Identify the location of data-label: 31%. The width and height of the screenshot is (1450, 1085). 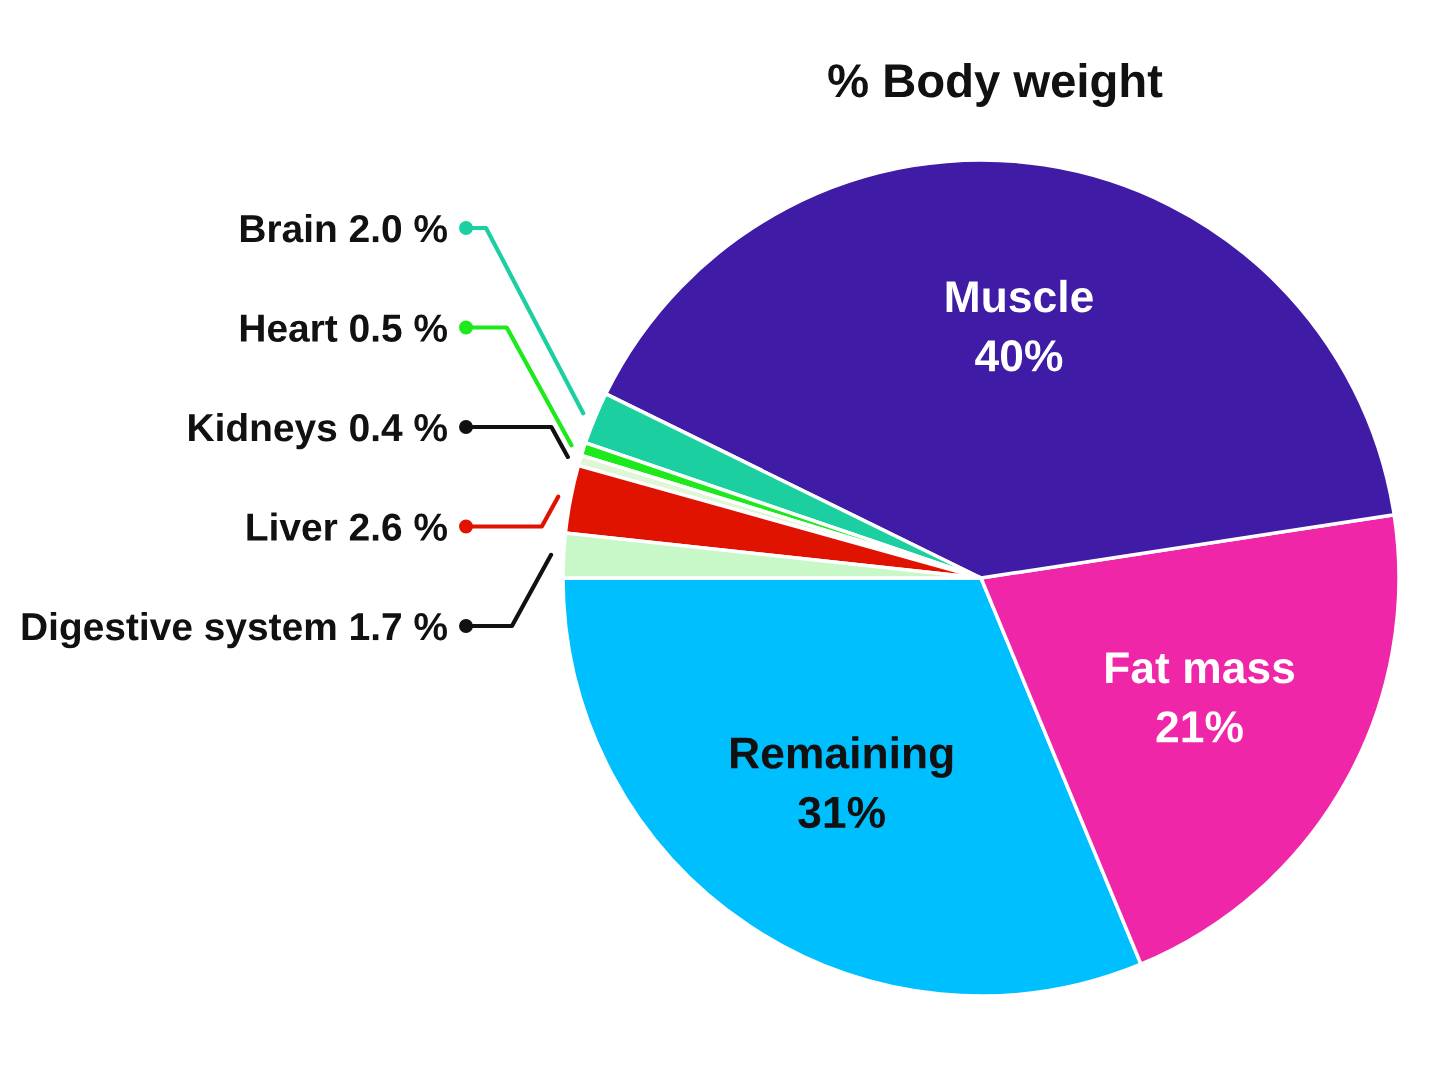
(841, 812).